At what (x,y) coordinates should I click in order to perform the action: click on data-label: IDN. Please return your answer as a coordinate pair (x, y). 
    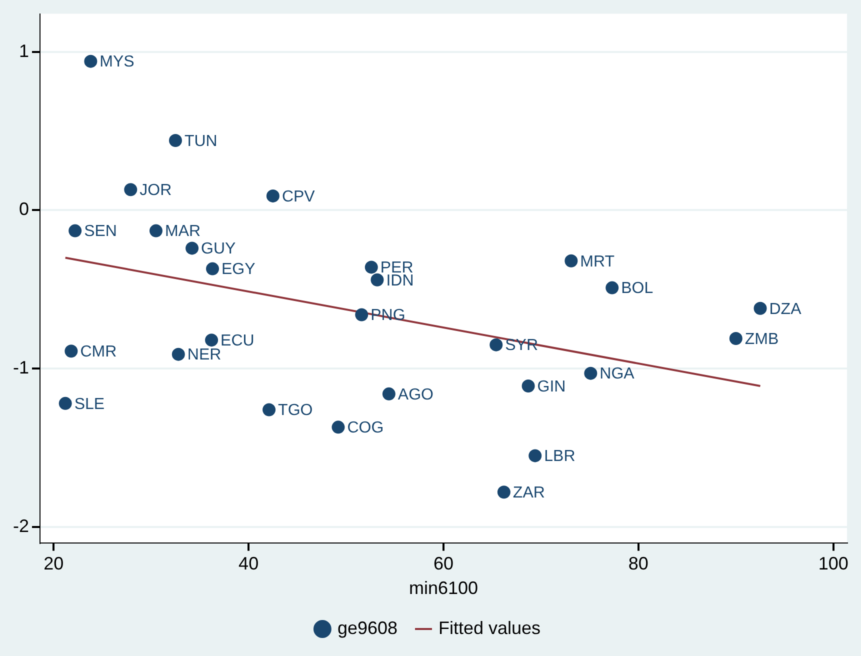
    Looking at the image, I should click on (400, 281).